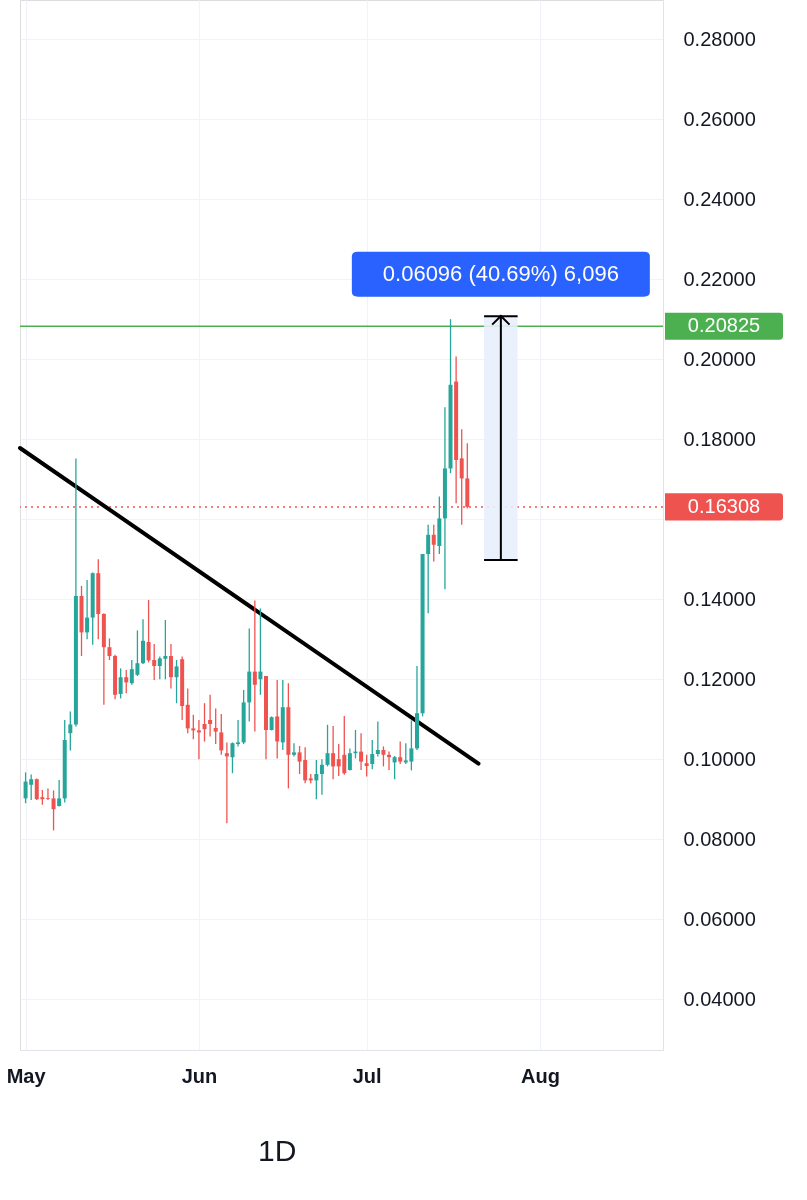 The image size is (807, 1200). Describe the element at coordinates (719, 998) in the screenshot. I see `y-tick-label: 0.04000` at that location.